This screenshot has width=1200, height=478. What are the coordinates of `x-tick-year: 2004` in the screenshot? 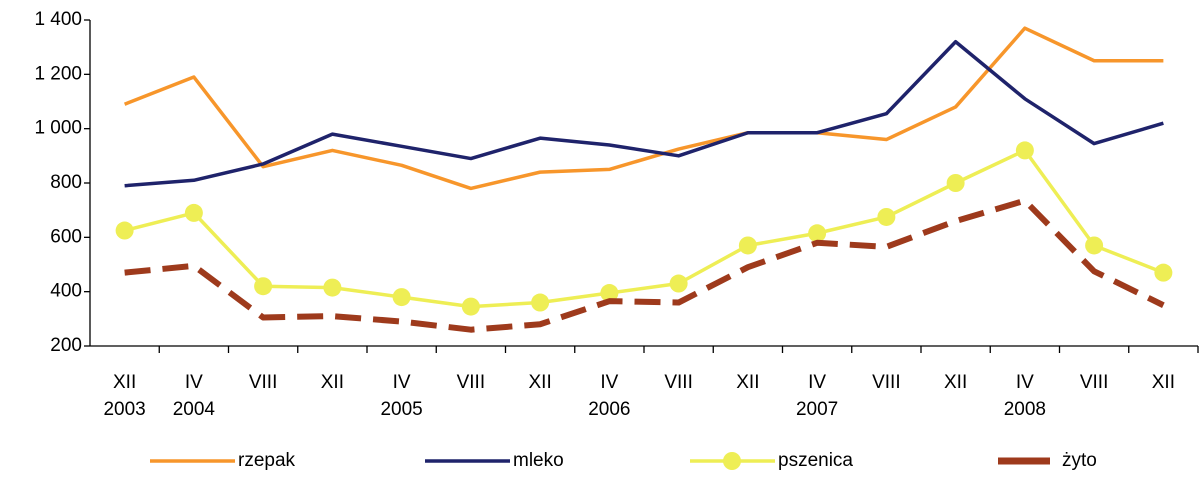 It's located at (194, 409).